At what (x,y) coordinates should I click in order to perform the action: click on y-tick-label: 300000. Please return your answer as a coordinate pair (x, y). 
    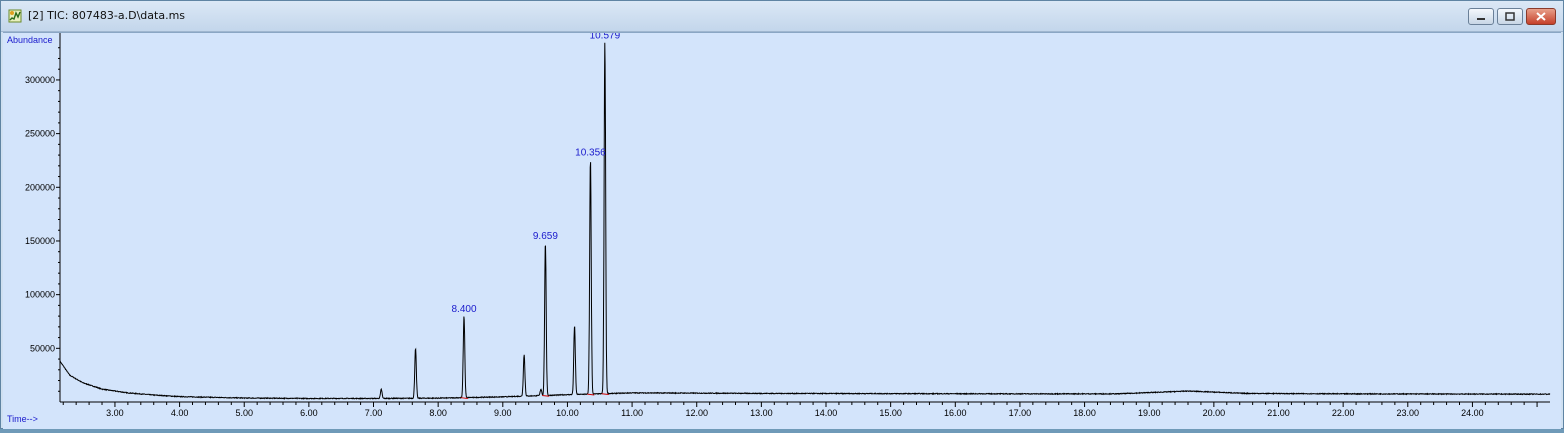
    Looking at the image, I should click on (40, 80).